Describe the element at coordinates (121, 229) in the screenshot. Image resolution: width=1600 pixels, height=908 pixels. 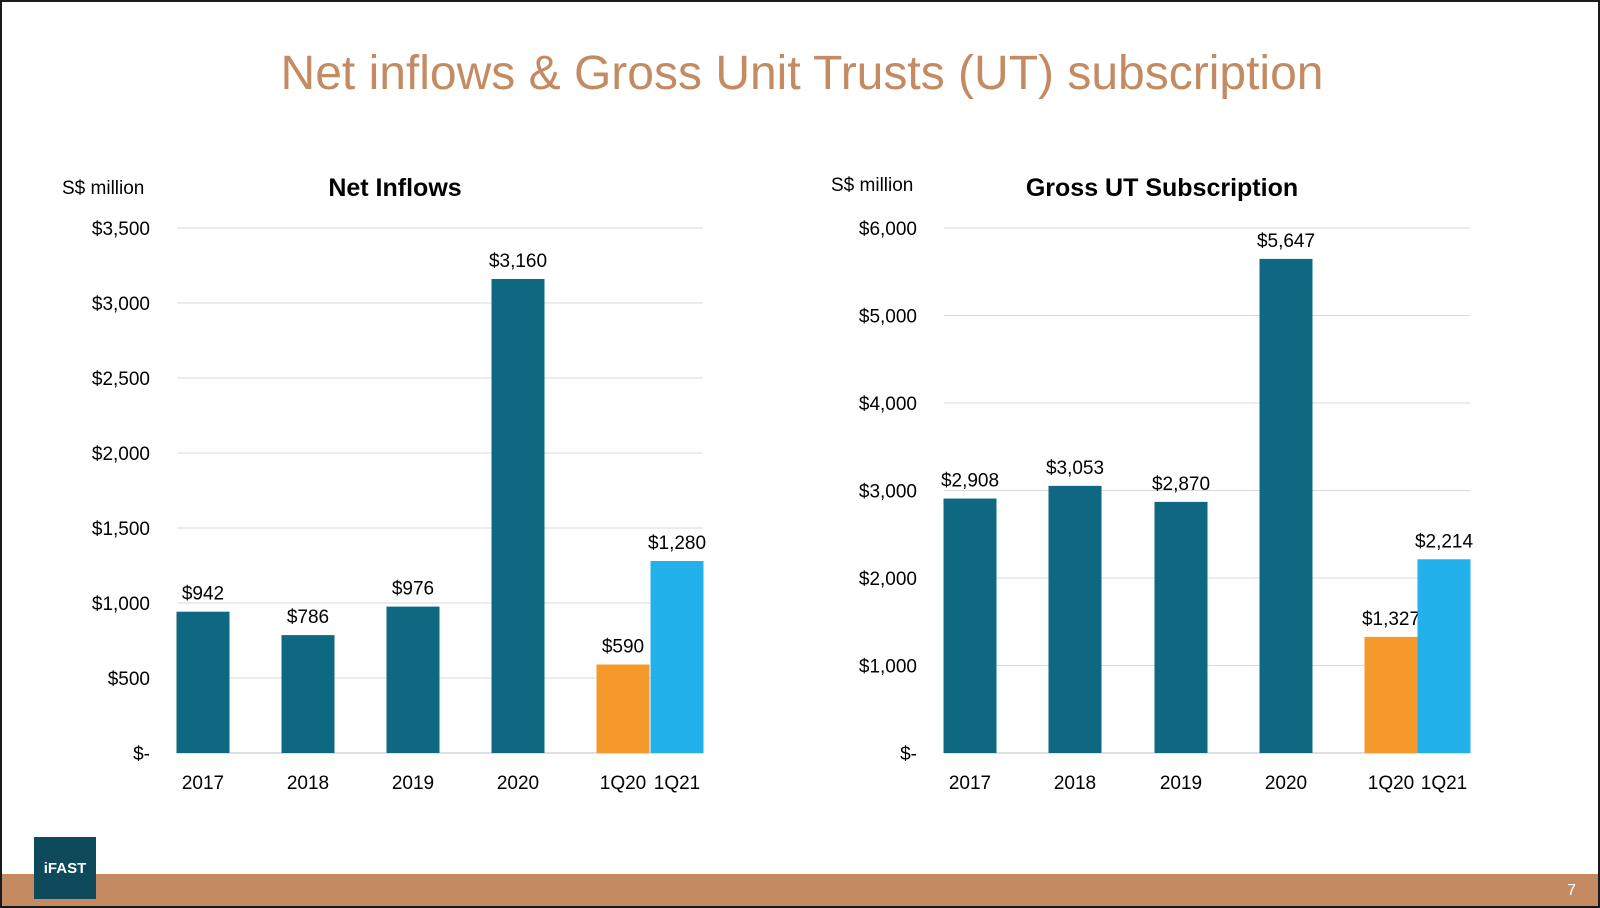
I see `y-tick-label: $3,500` at that location.